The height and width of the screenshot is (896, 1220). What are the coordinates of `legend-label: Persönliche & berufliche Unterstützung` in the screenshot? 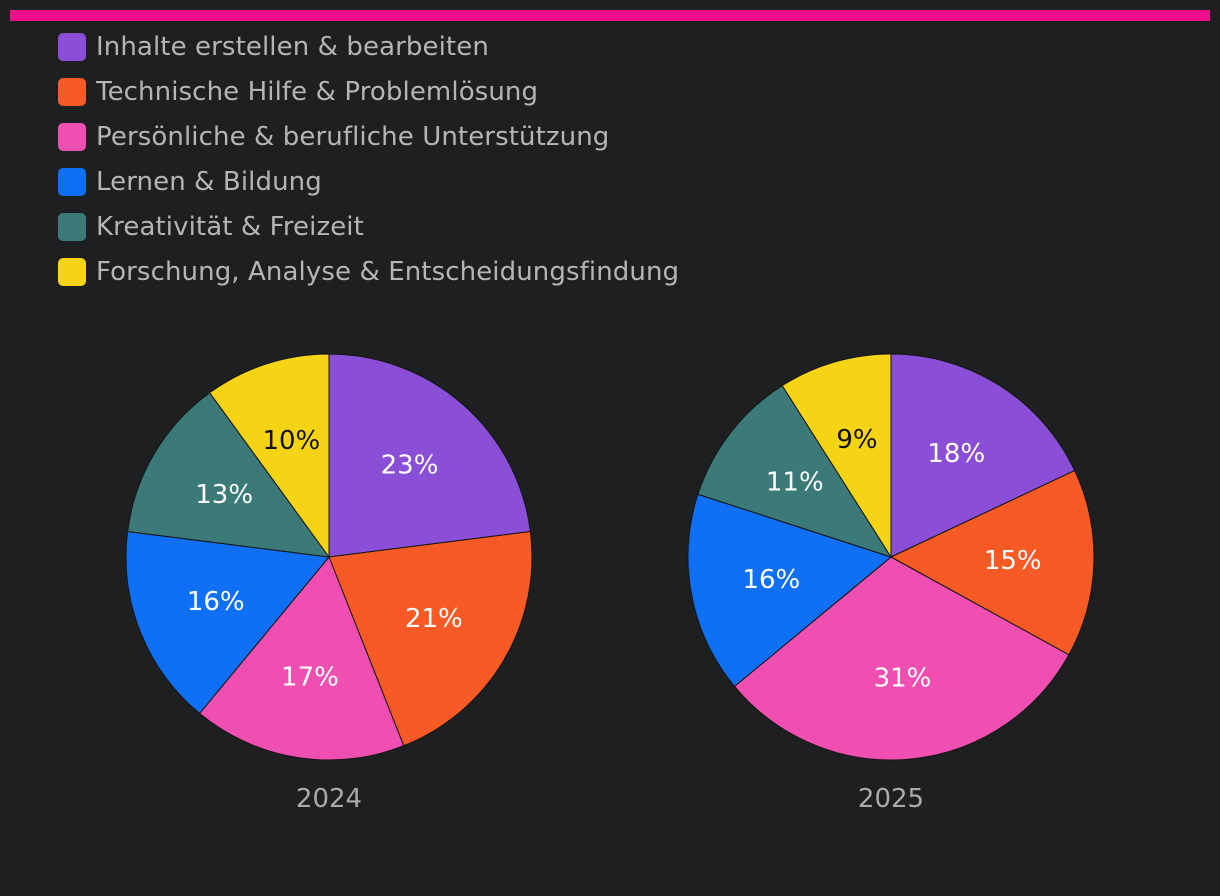 It's located at (353, 136).